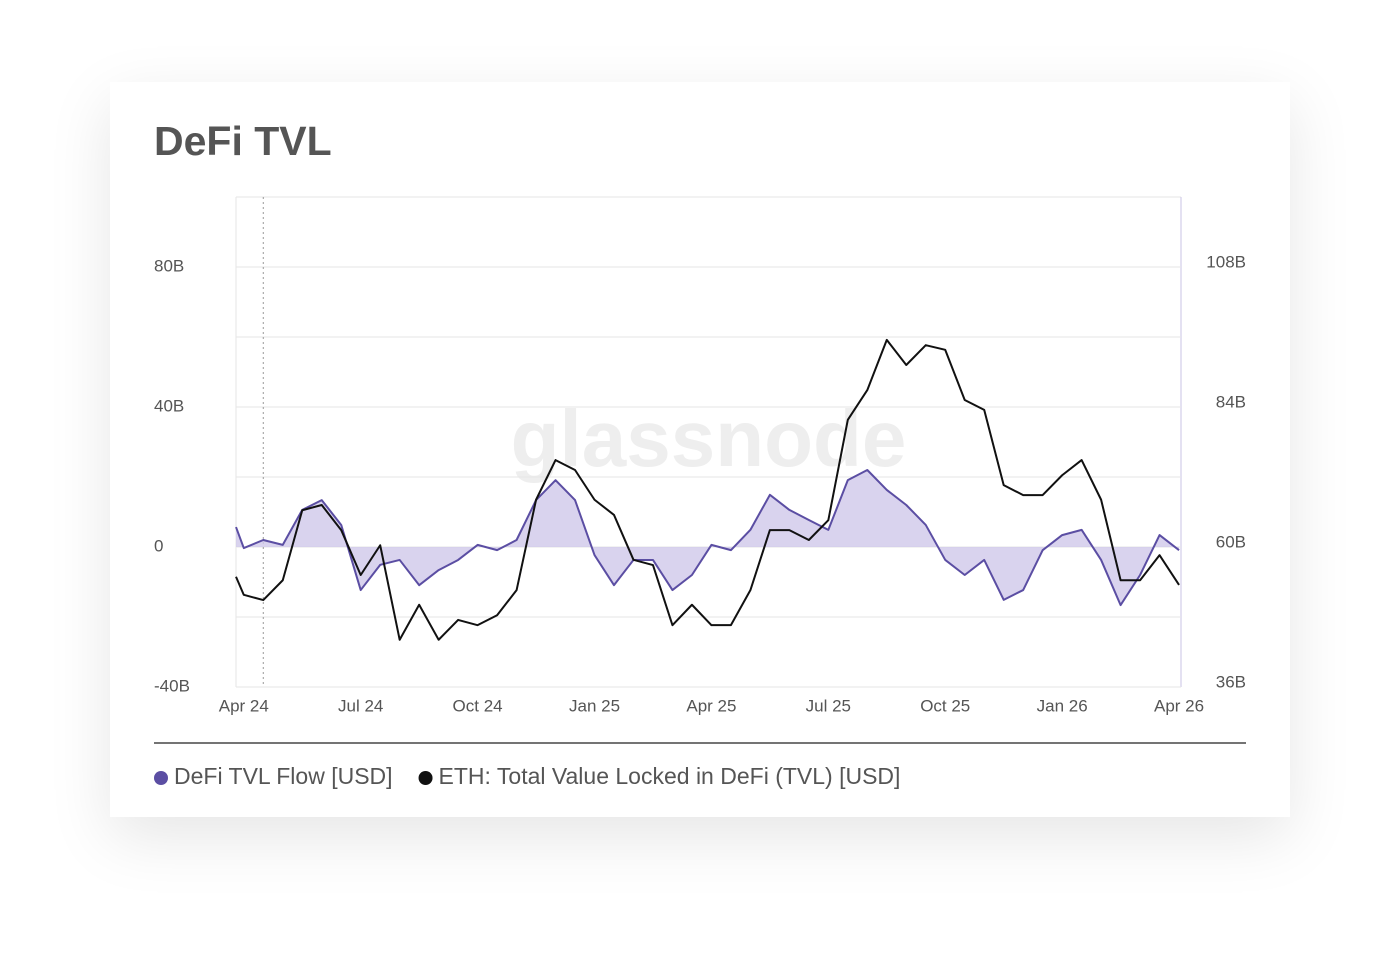 This screenshot has height=954, width=1400. What do you see at coordinates (244, 705) in the screenshot?
I see `x-tick-label: Apr 24` at bounding box center [244, 705].